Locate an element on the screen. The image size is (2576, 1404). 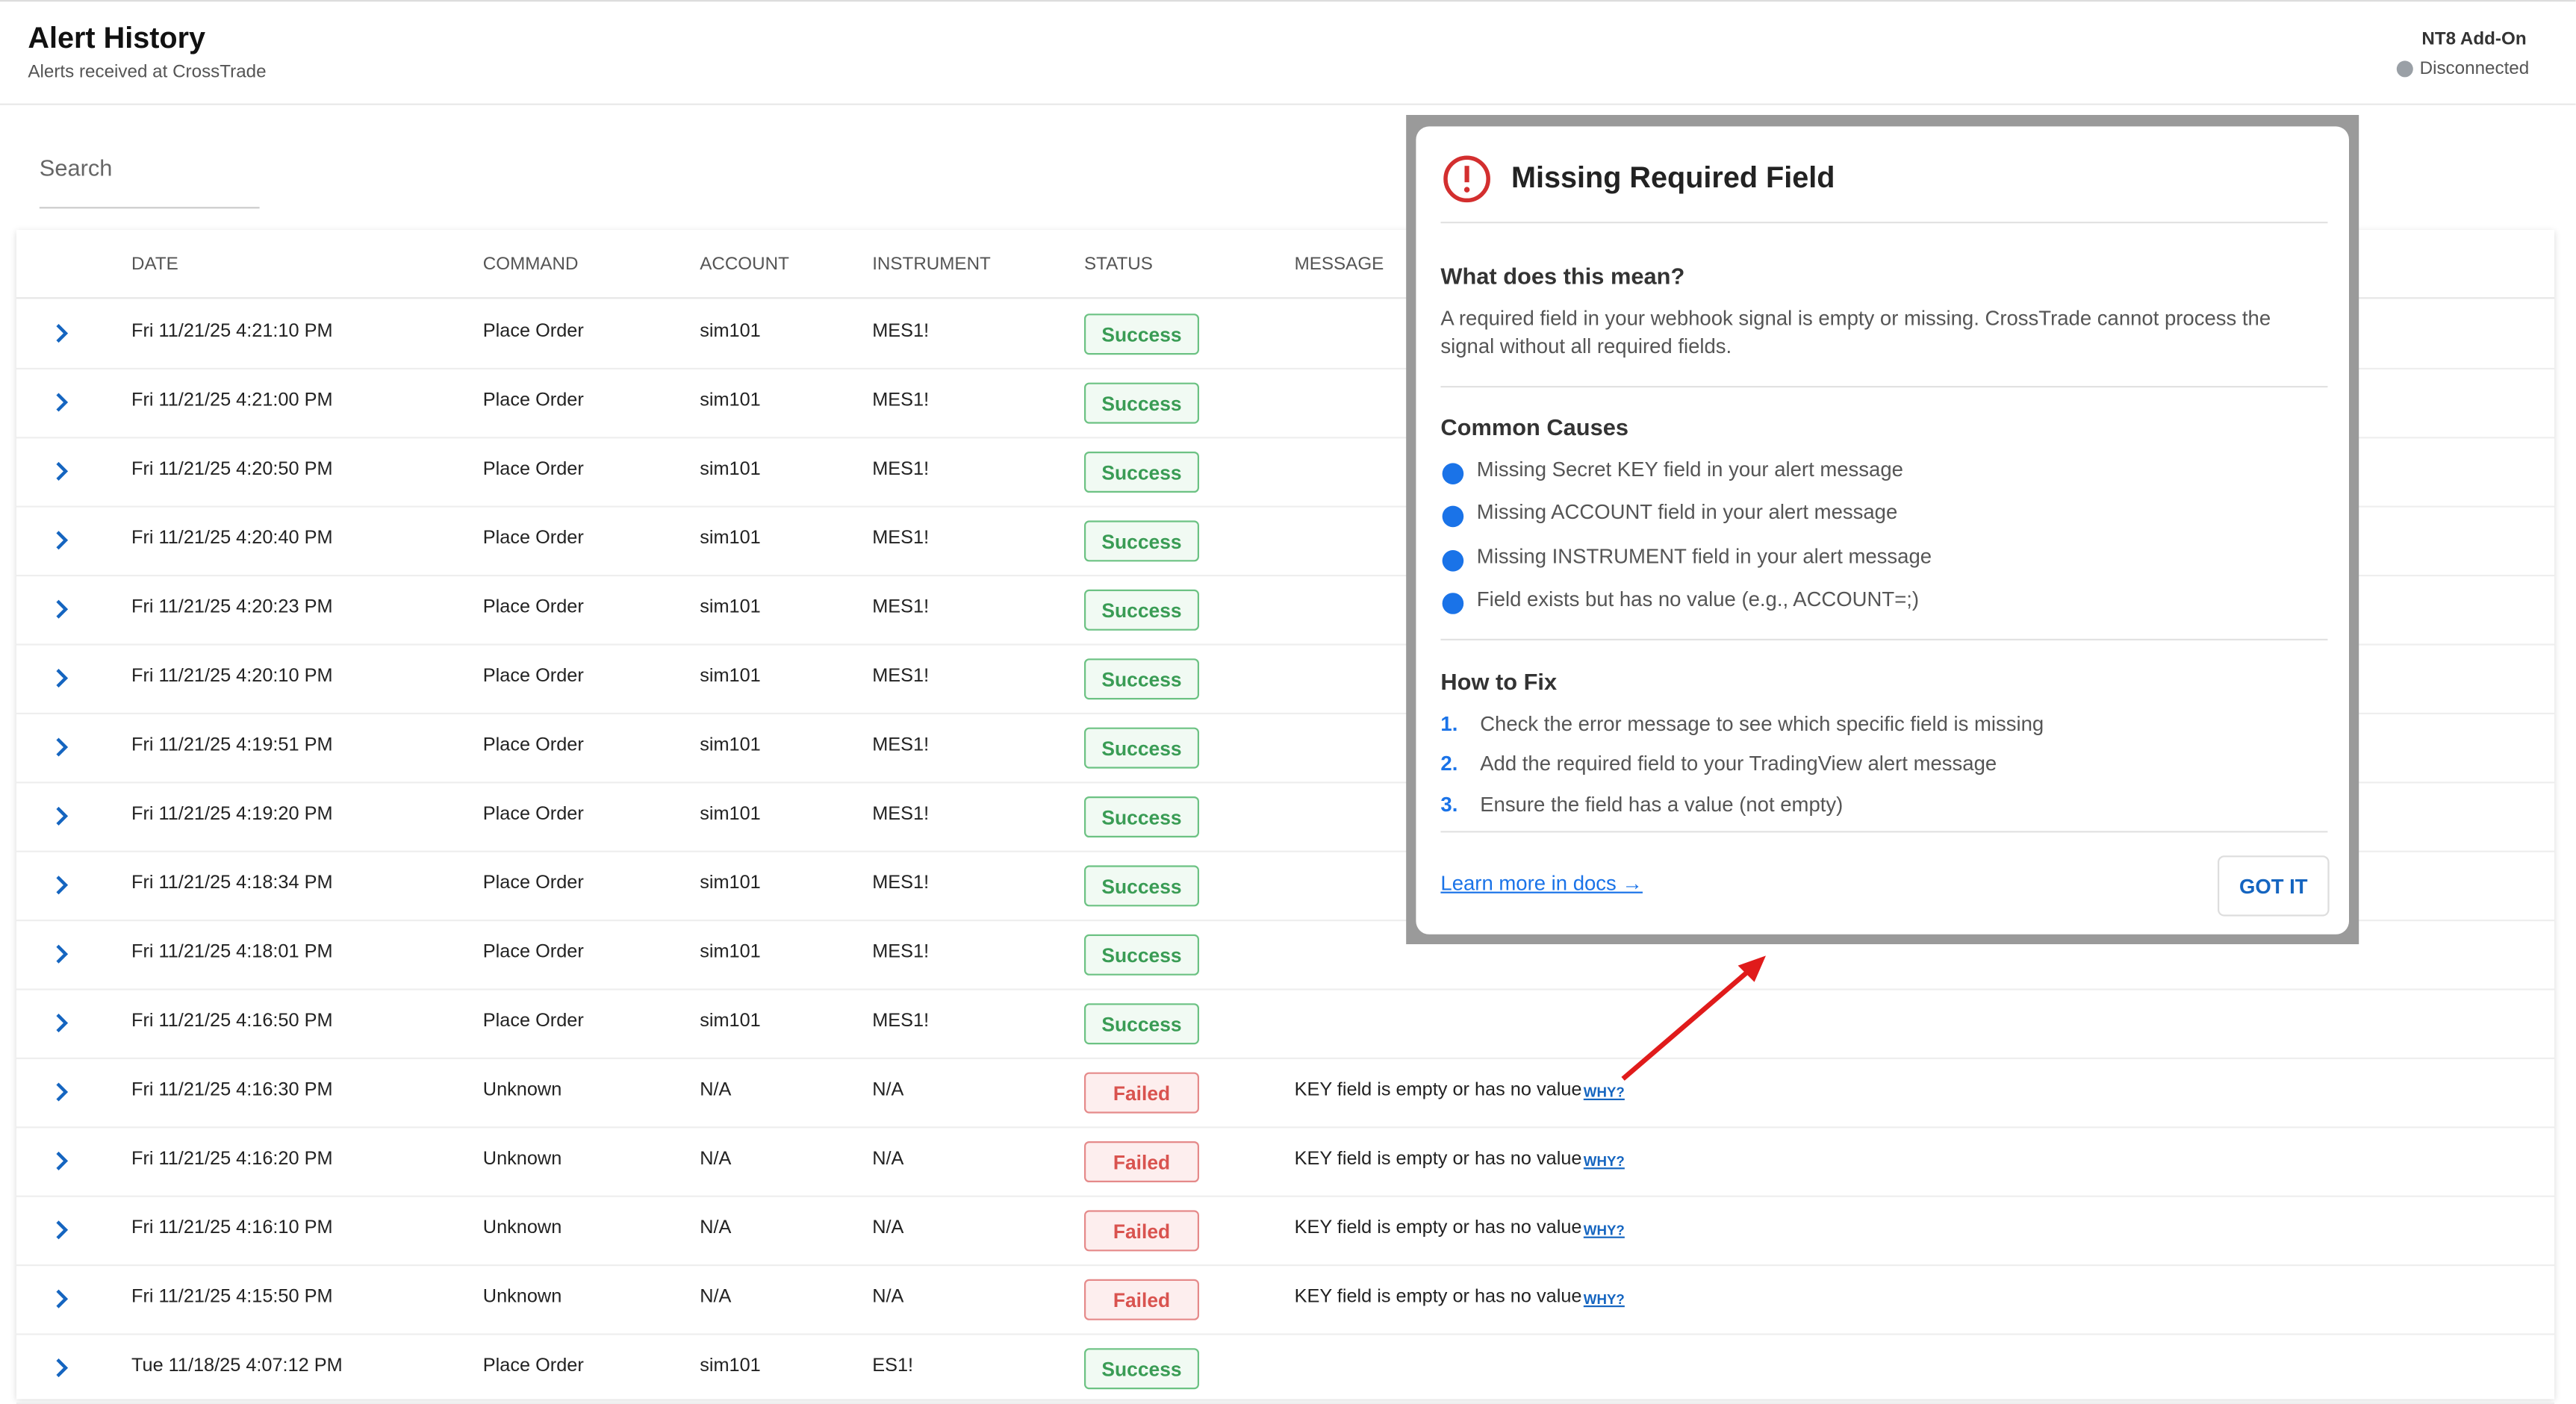
date-cell: Fri 11/21/25 4:16:20 PM is located at coordinates (232, 1159).